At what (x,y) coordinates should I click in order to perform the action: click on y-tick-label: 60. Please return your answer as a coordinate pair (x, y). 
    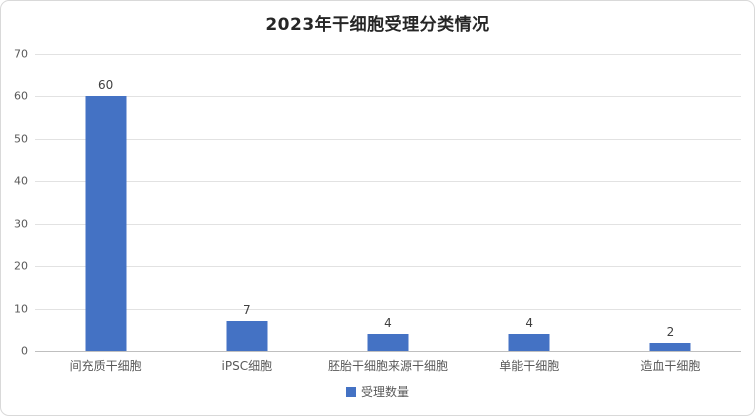
    Looking at the image, I should click on (21, 96).